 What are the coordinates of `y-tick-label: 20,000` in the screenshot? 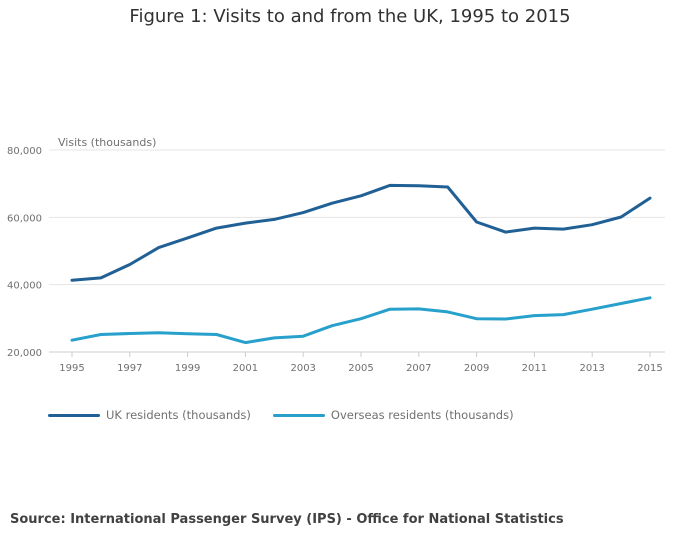 It's located at (24, 353).